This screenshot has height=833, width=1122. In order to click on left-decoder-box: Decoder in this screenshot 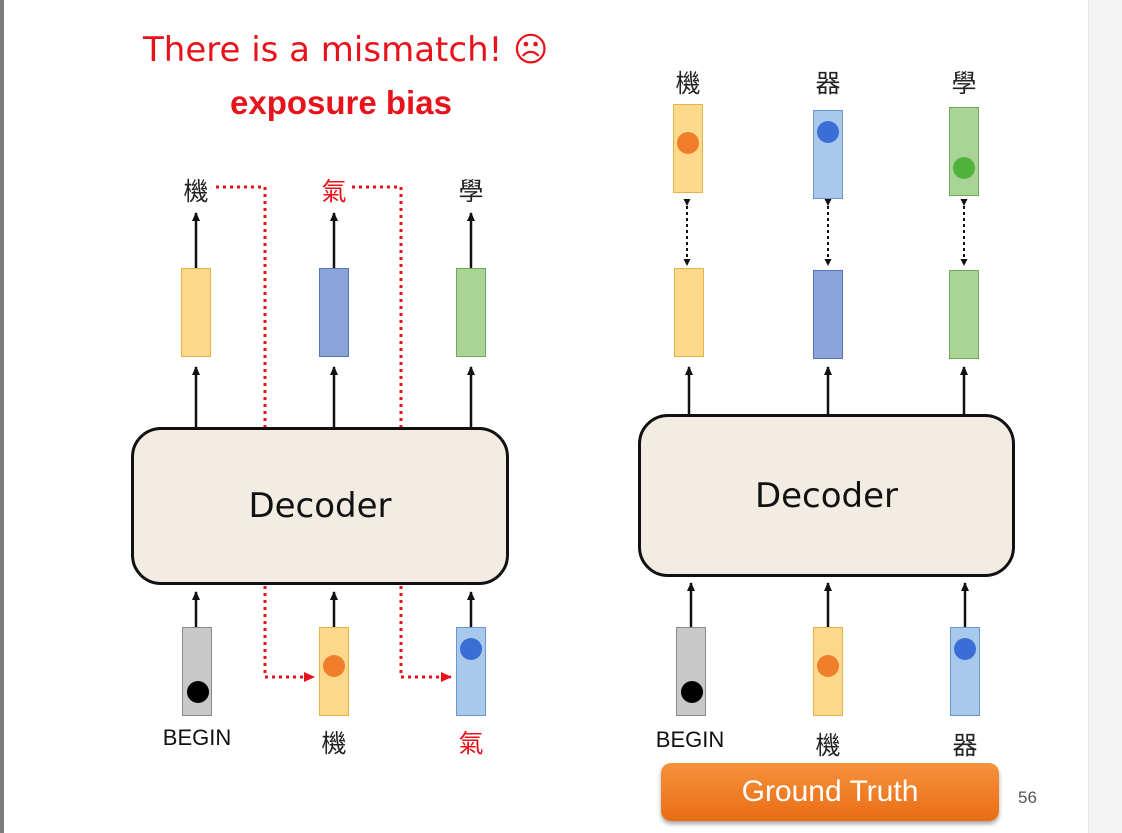, I will do `click(320, 506)`.